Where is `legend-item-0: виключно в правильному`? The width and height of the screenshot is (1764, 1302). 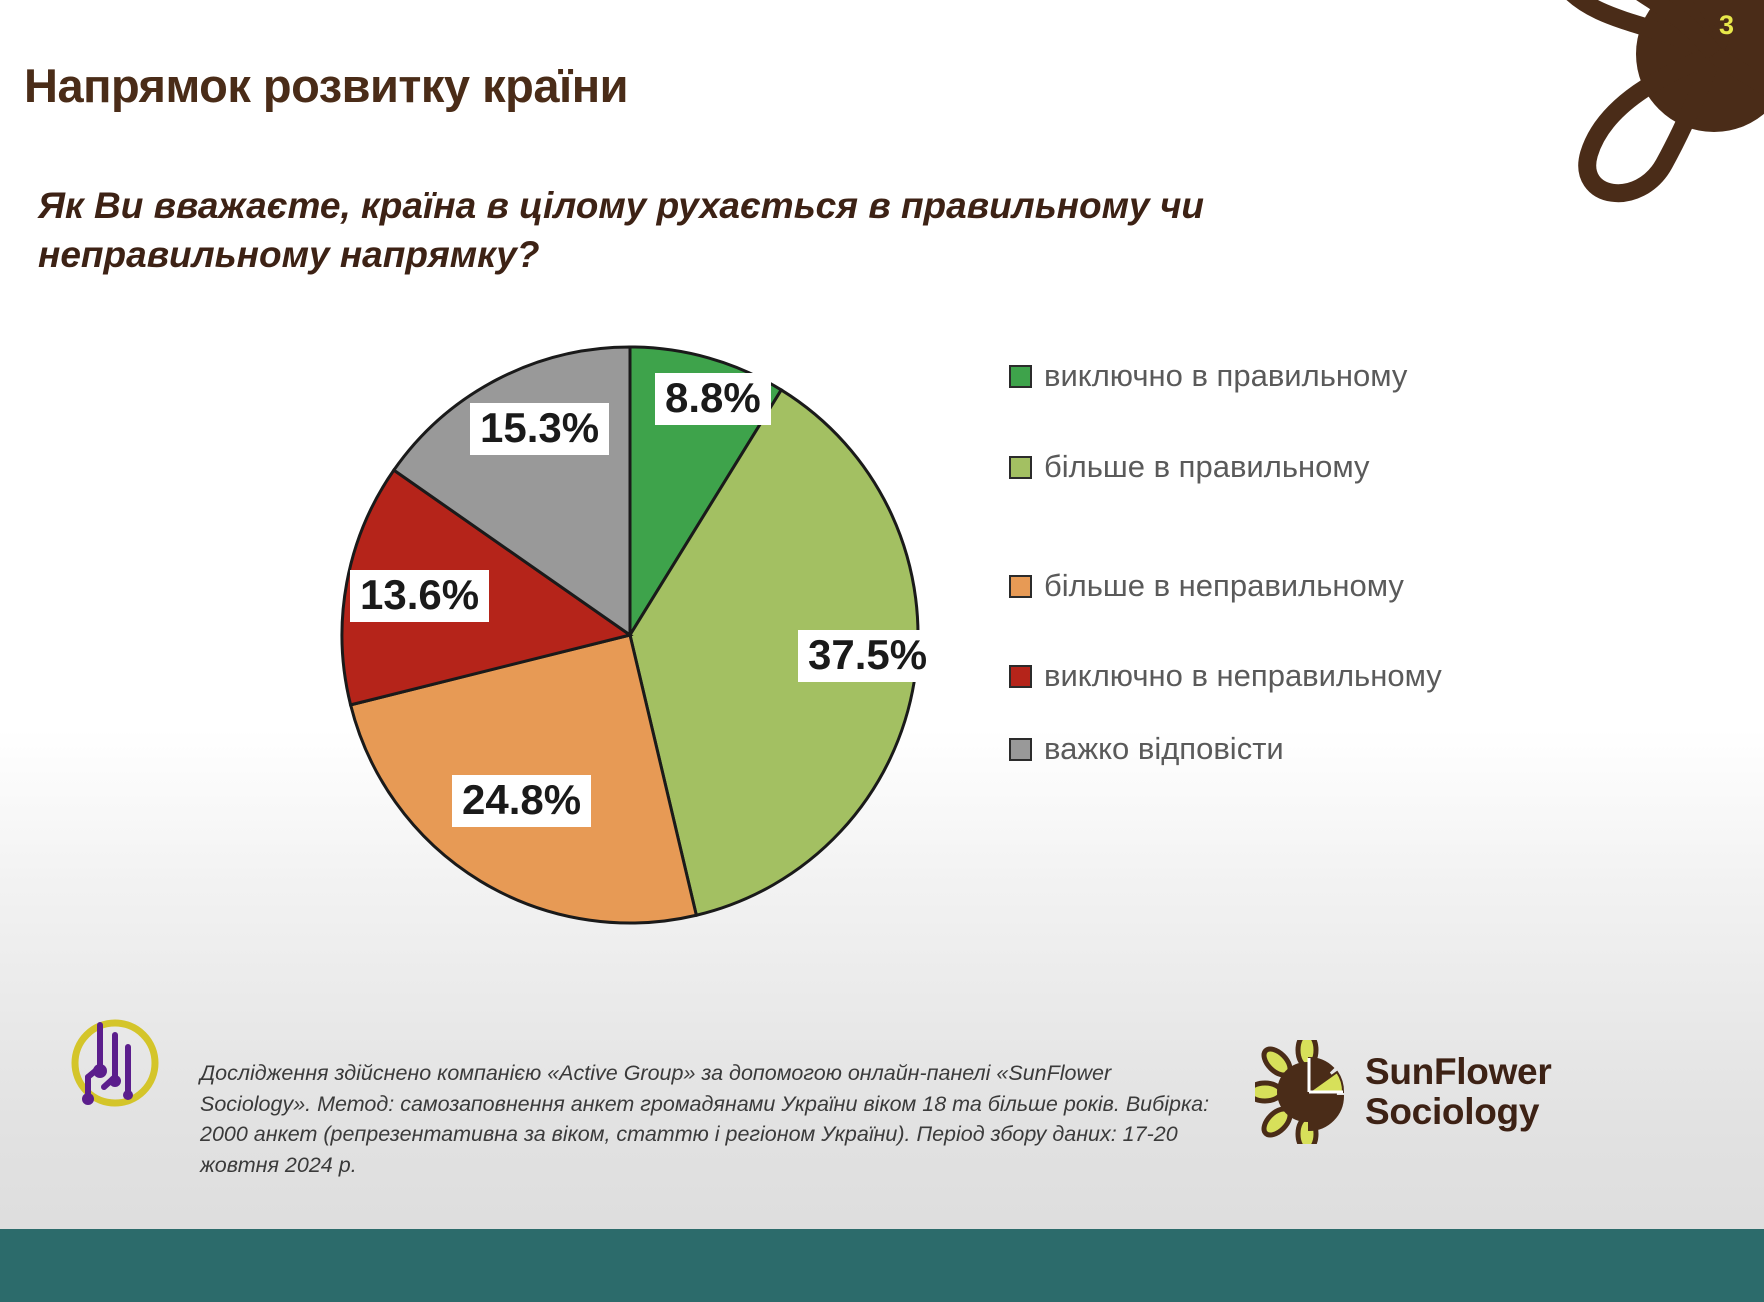 legend-item-0: виключно в правильному is located at coordinates (1269, 376).